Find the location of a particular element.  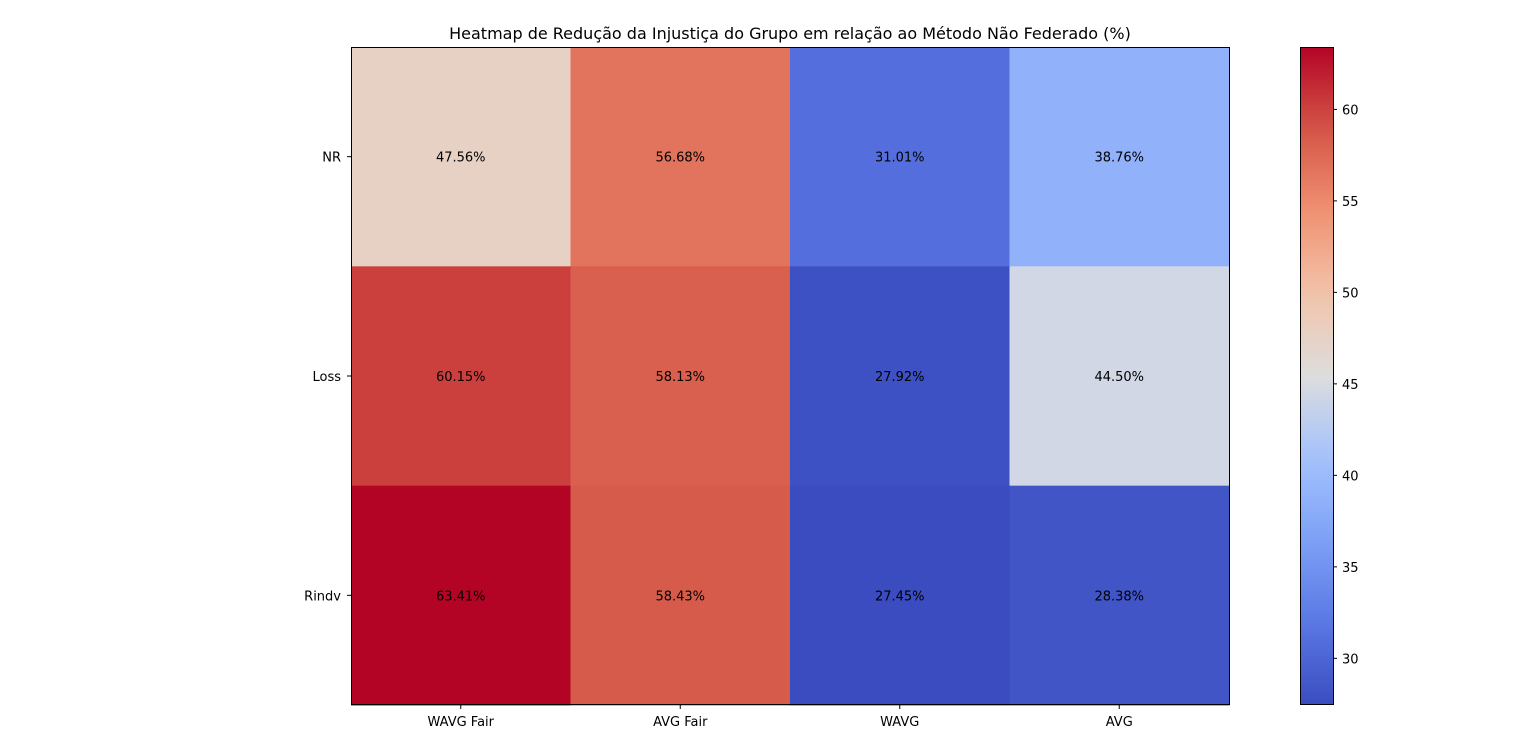

cell-value-label: 27.45% is located at coordinates (900, 596).